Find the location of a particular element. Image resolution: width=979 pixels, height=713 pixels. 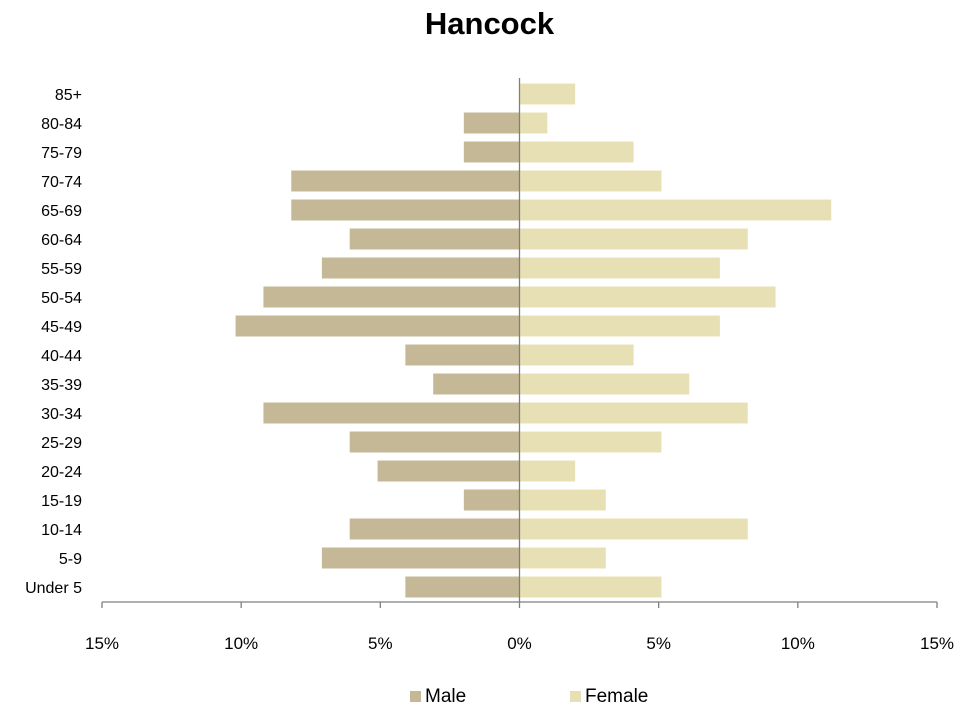

category-label: 5-9 is located at coordinates (70, 559).